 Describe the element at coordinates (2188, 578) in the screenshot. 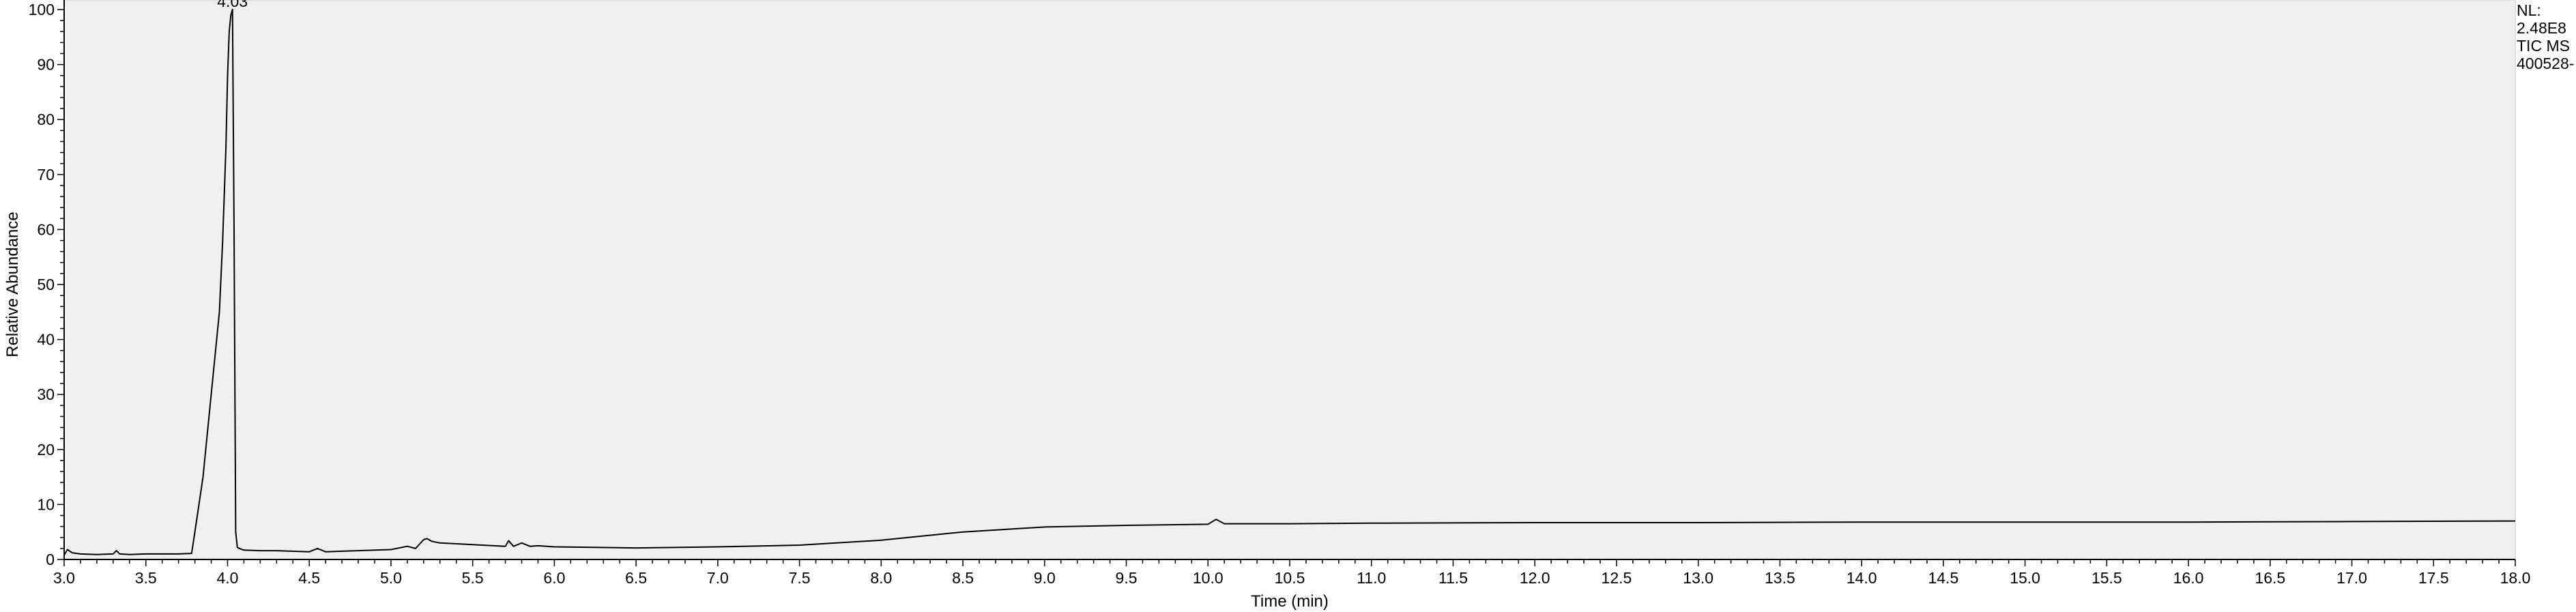

I see `x-tick-label: 16.0` at that location.